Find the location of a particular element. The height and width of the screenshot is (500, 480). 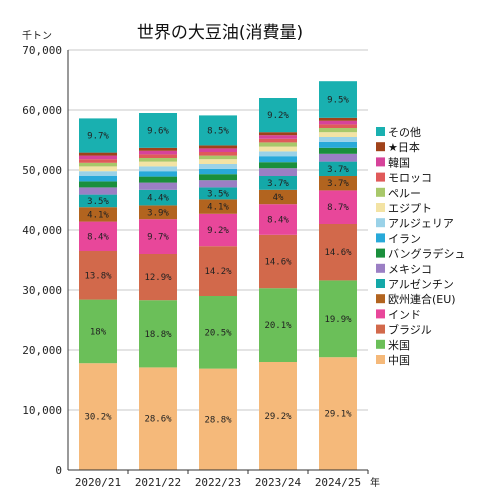

legend-label: イラン is located at coordinates (404, 238).